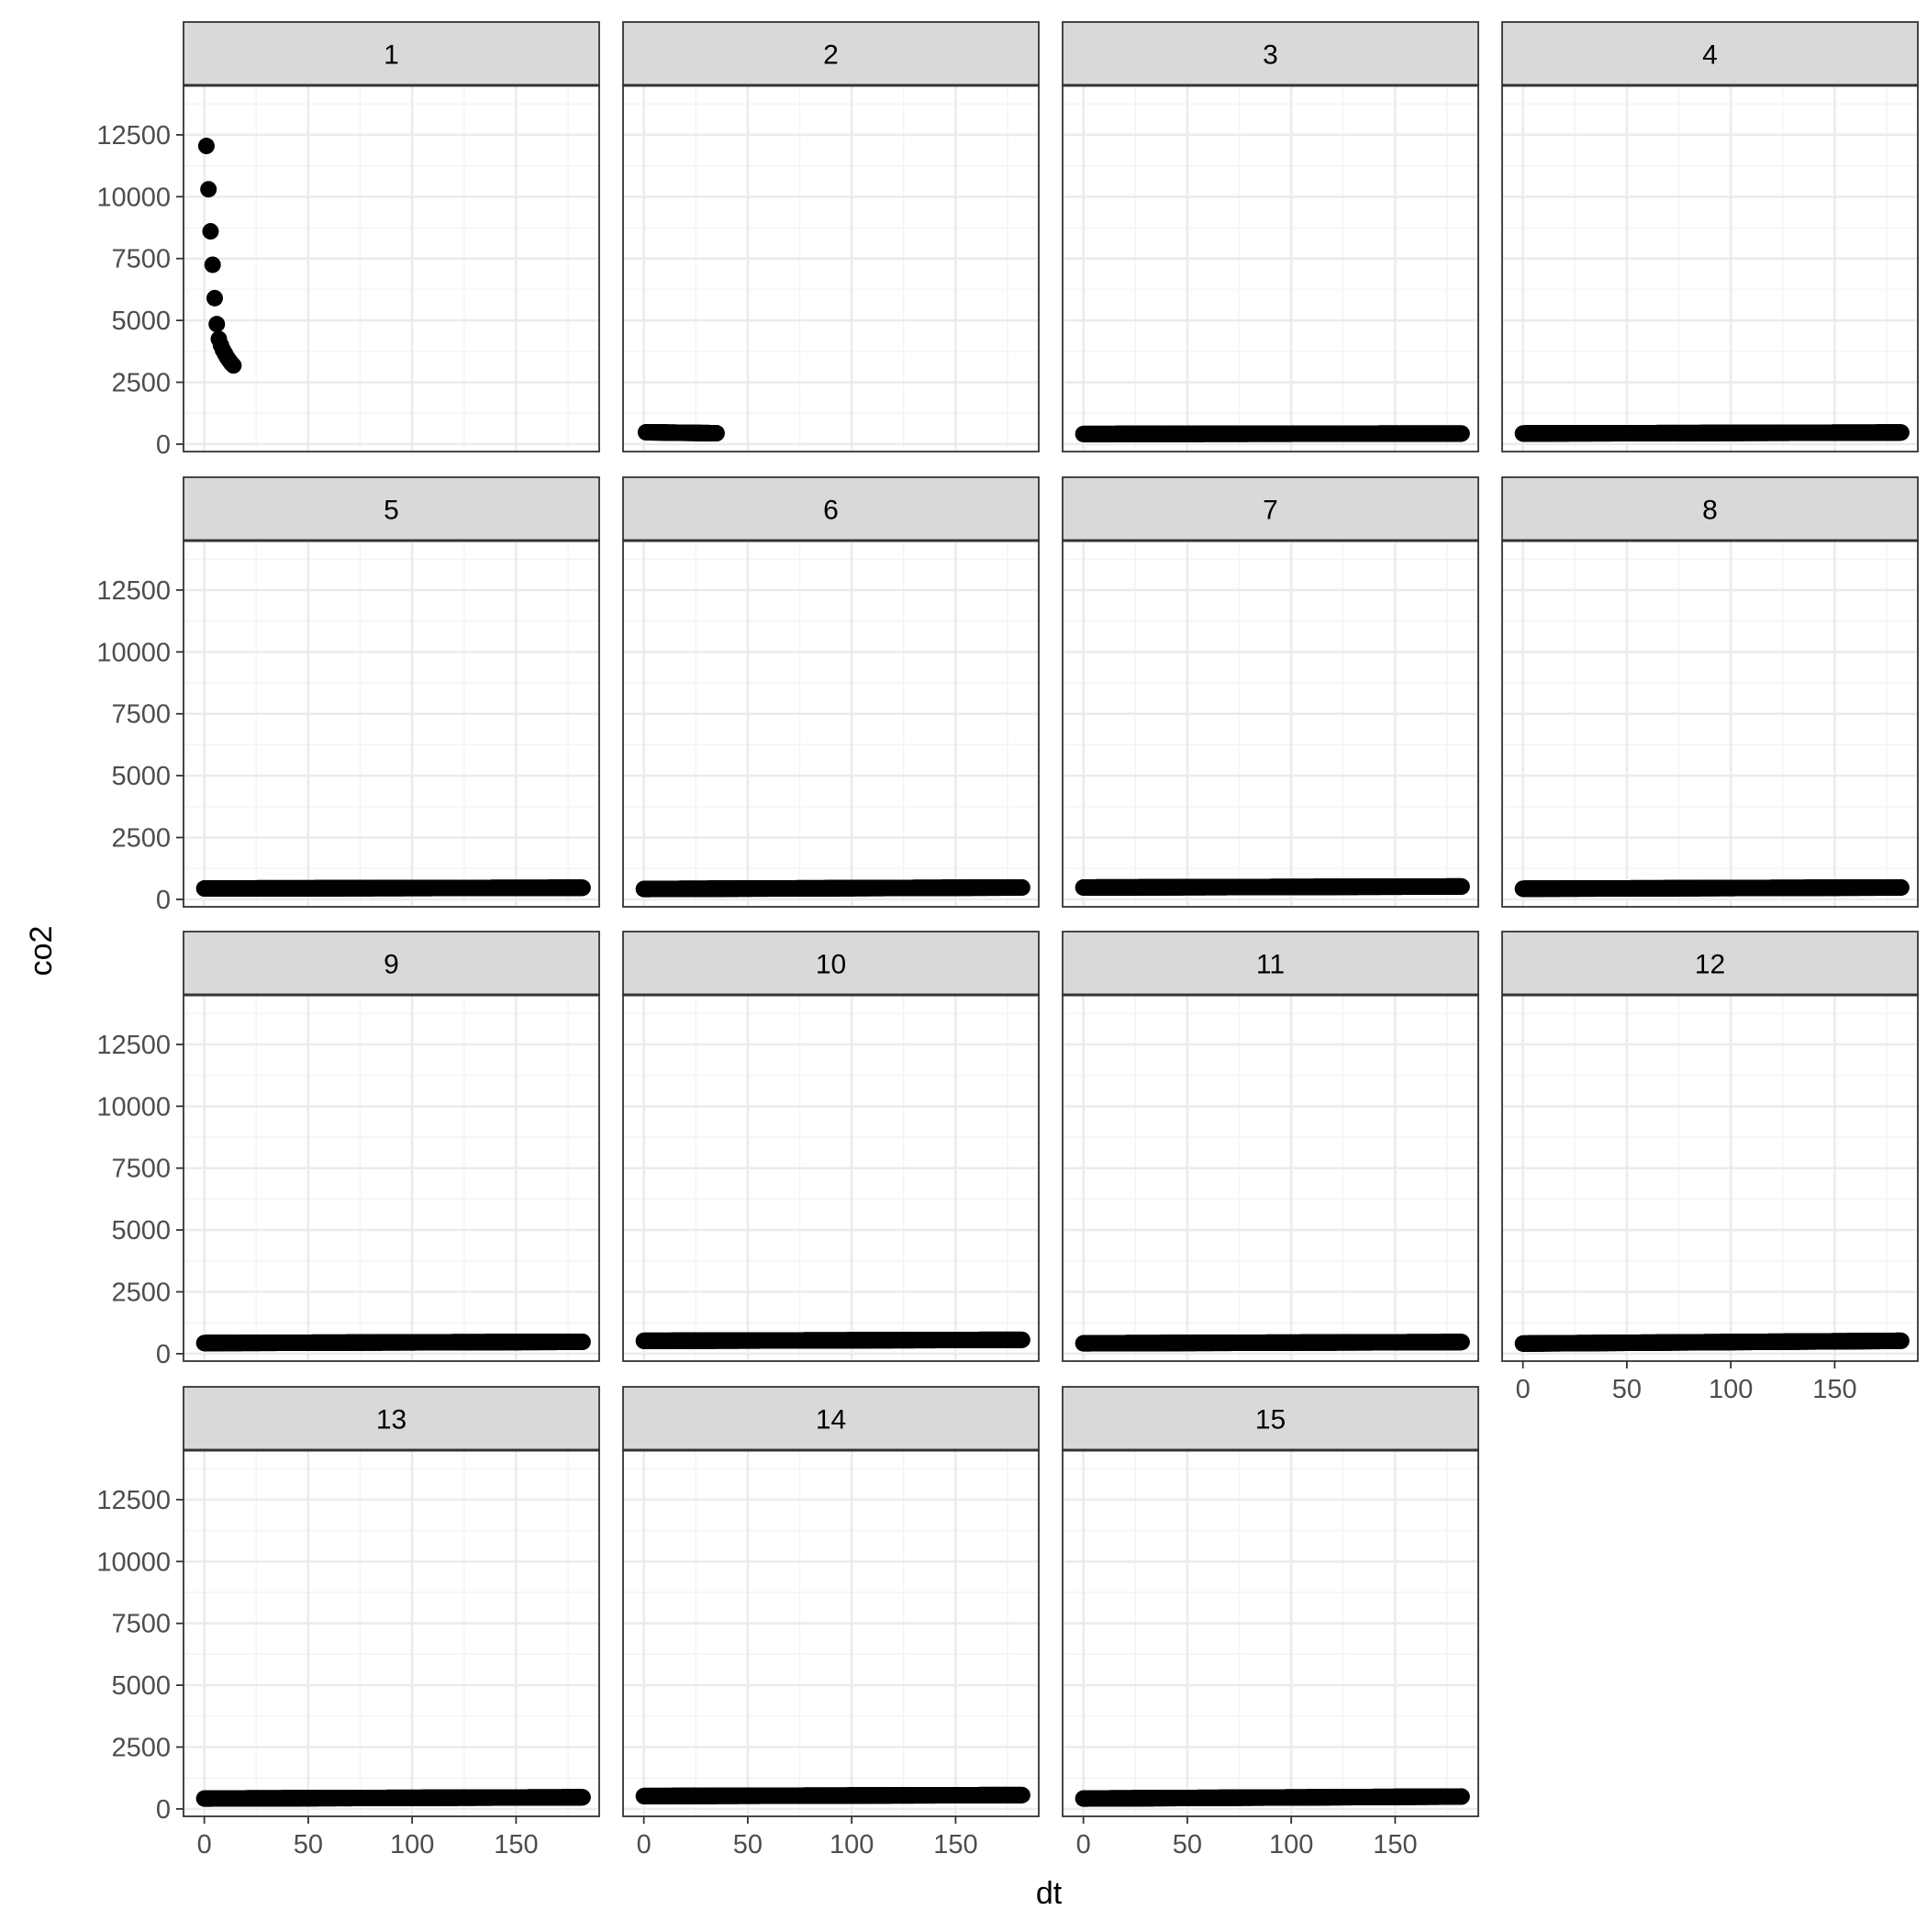 The width and height of the screenshot is (1927, 1932). What do you see at coordinates (1270, 55) in the screenshot?
I see `facet-strip-label: 3` at bounding box center [1270, 55].